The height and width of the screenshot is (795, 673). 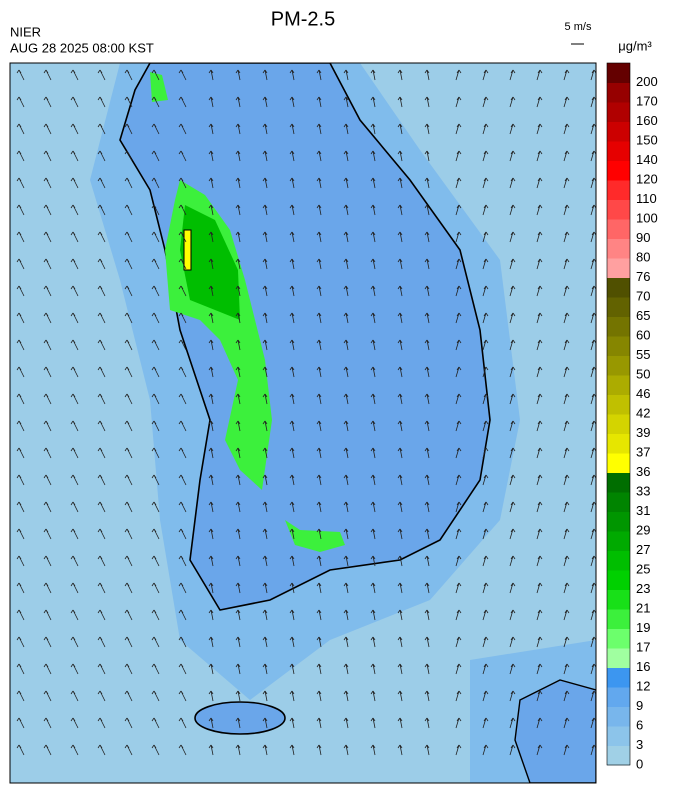 I want to click on colorbar-frame, so click(x=618, y=414).